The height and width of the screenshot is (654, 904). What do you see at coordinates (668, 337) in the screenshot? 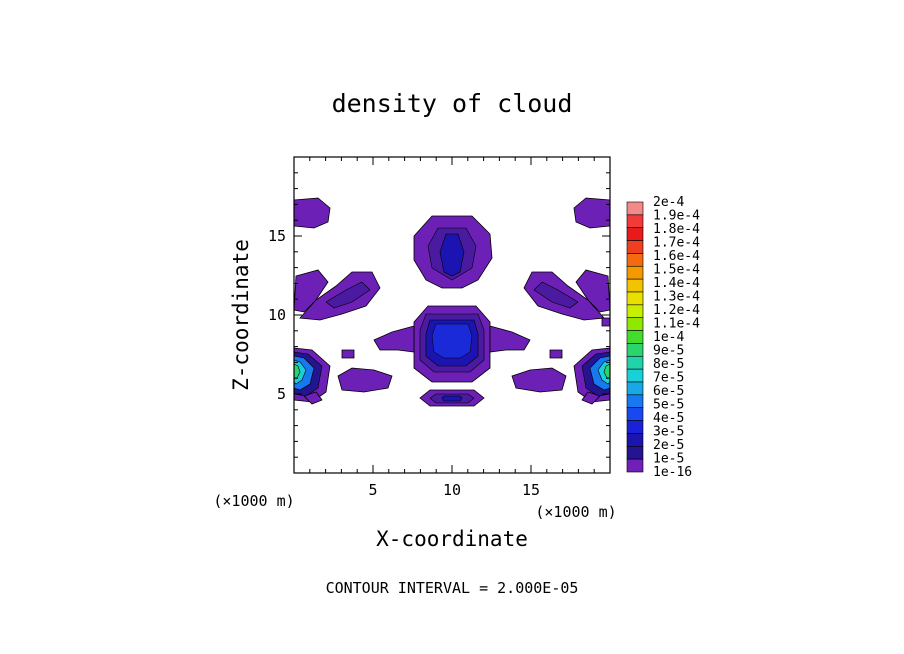
I see `colorbar-label: 1e-4` at bounding box center [668, 337].